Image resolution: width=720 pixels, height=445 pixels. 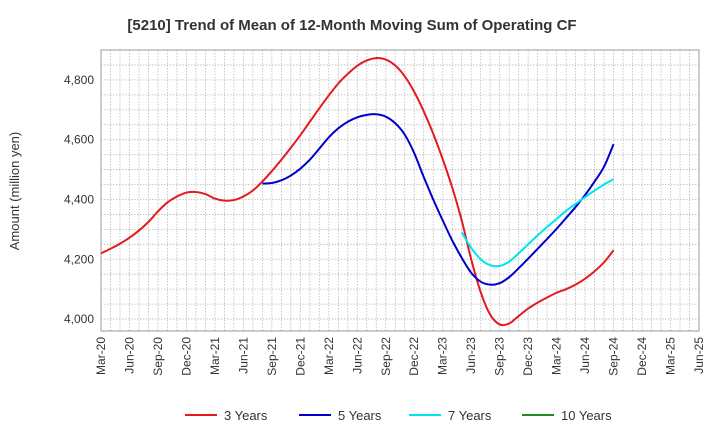 I want to click on x-tick-label: Dec-22, so click(x=414, y=356).